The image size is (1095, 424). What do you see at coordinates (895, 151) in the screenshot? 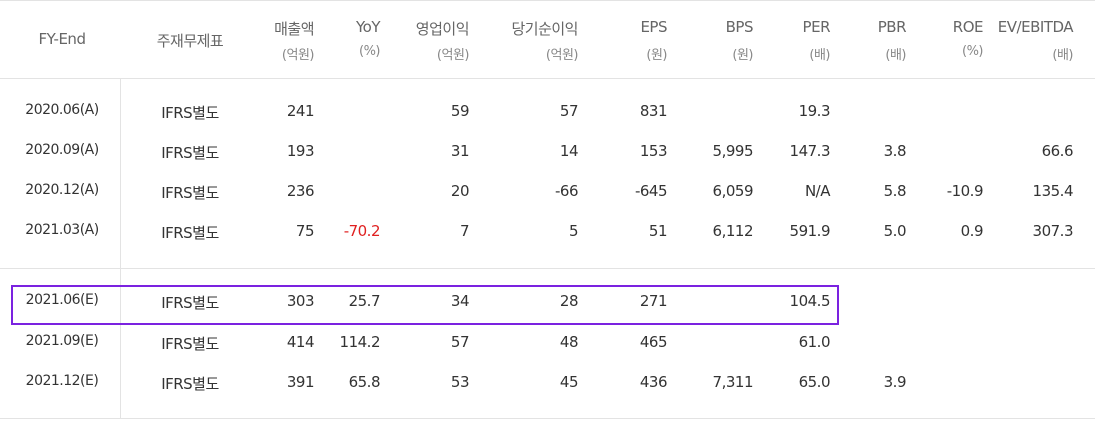
I see `cell: 3.8` at bounding box center [895, 151].